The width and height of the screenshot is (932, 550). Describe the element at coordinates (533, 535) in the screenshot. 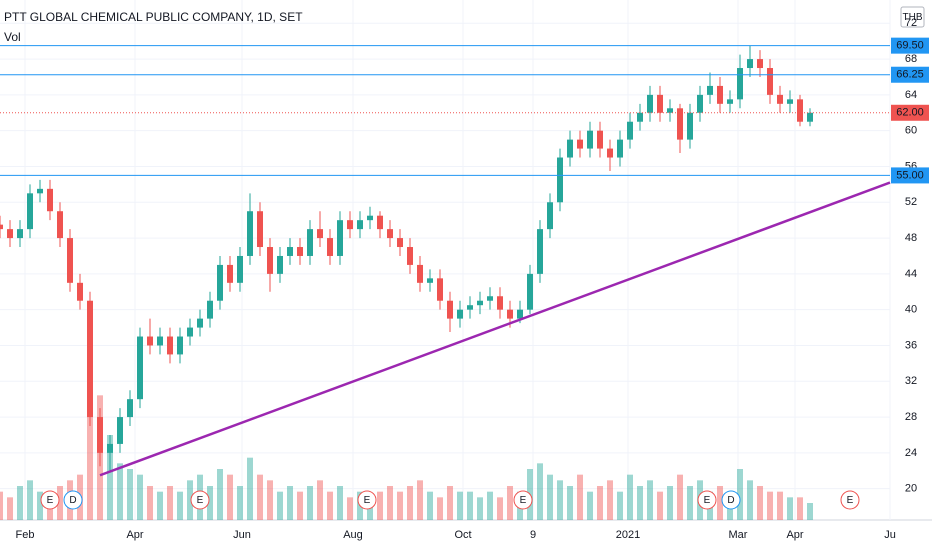

I see `x-tick-label: 9` at that location.